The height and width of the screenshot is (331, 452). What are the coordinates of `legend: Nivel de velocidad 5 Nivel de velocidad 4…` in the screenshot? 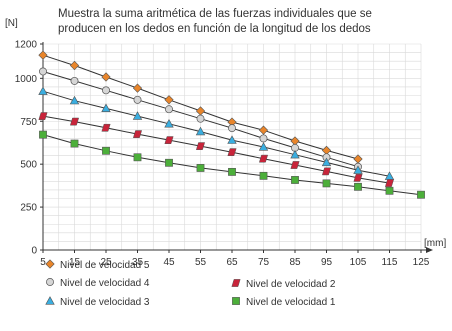 It's located at (190, 283).